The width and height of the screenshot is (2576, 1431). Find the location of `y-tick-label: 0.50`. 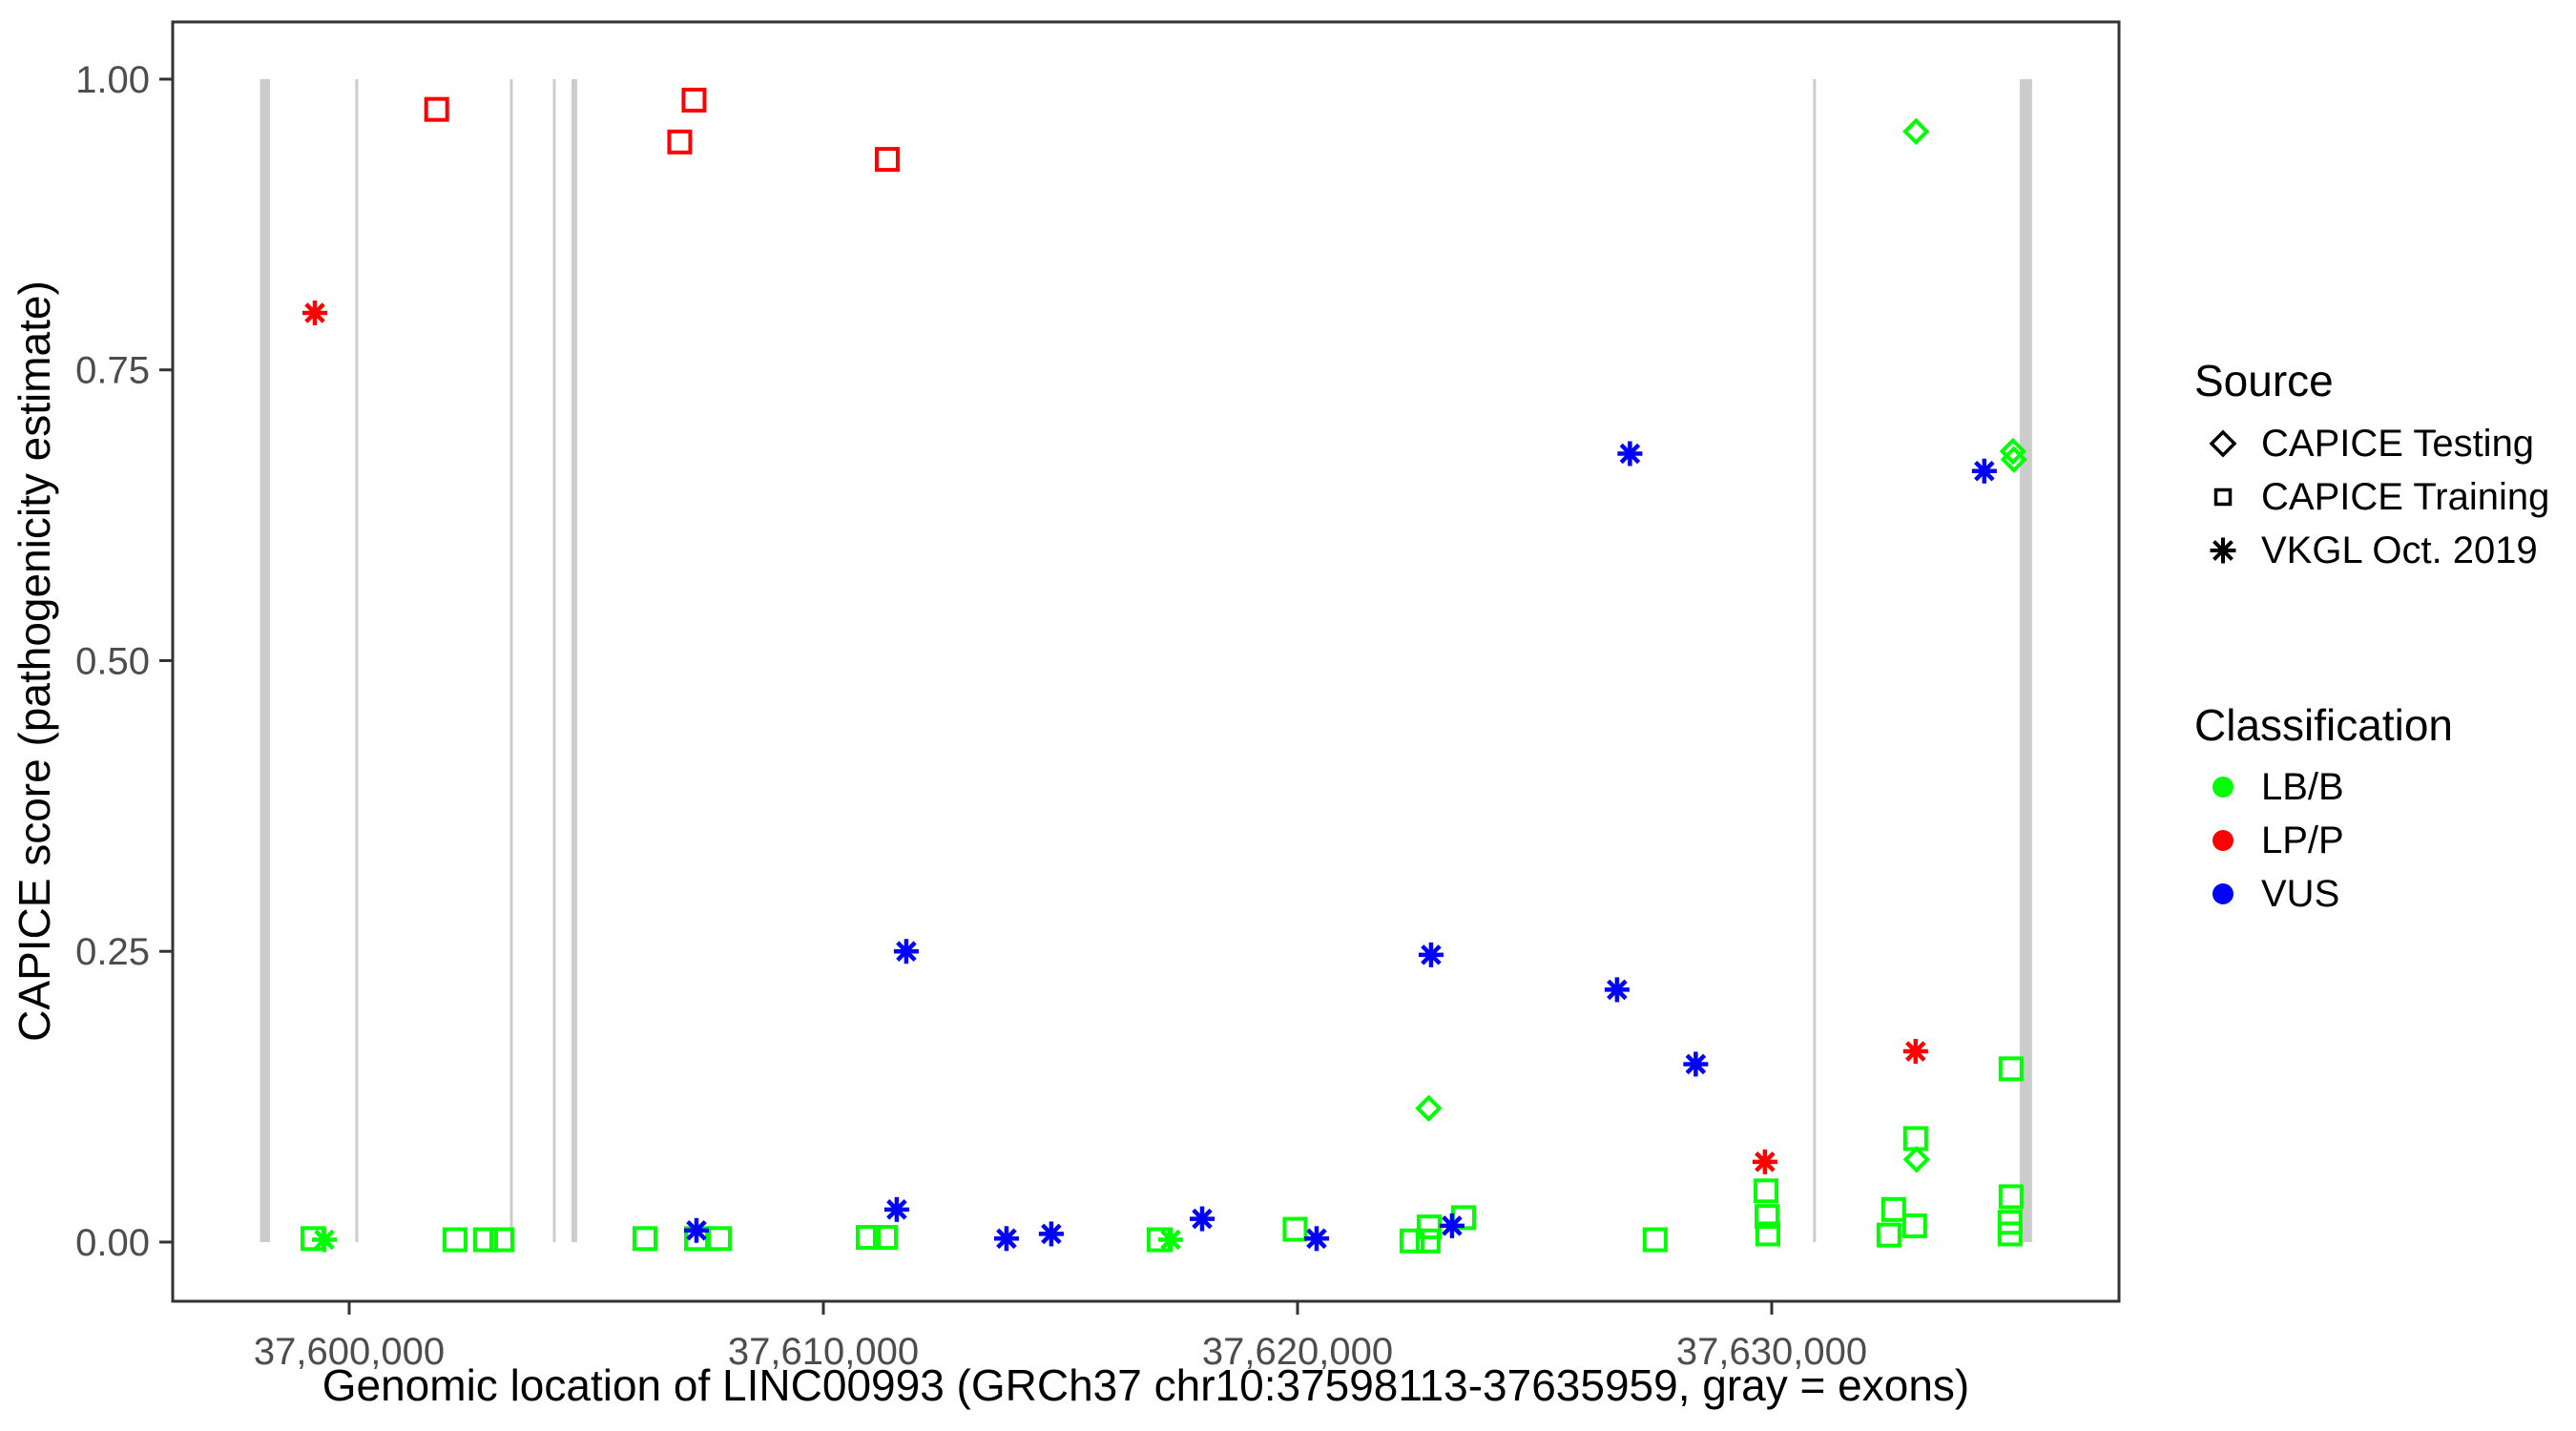

y-tick-label: 0.50 is located at coordinates (112, 661).